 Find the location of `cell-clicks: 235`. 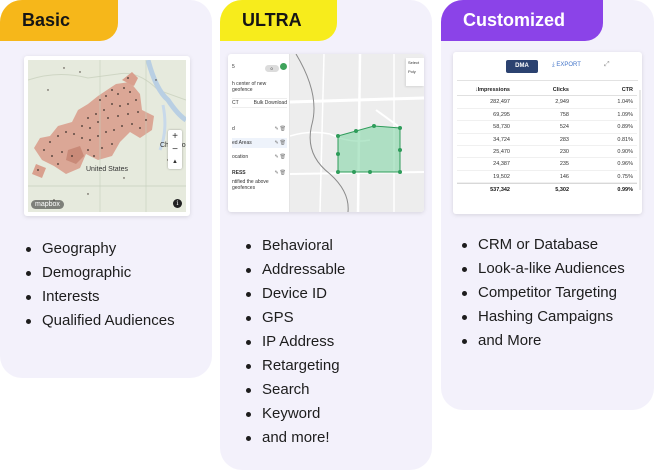

cell-clicks: 235 is located at coordinates (564, 164).